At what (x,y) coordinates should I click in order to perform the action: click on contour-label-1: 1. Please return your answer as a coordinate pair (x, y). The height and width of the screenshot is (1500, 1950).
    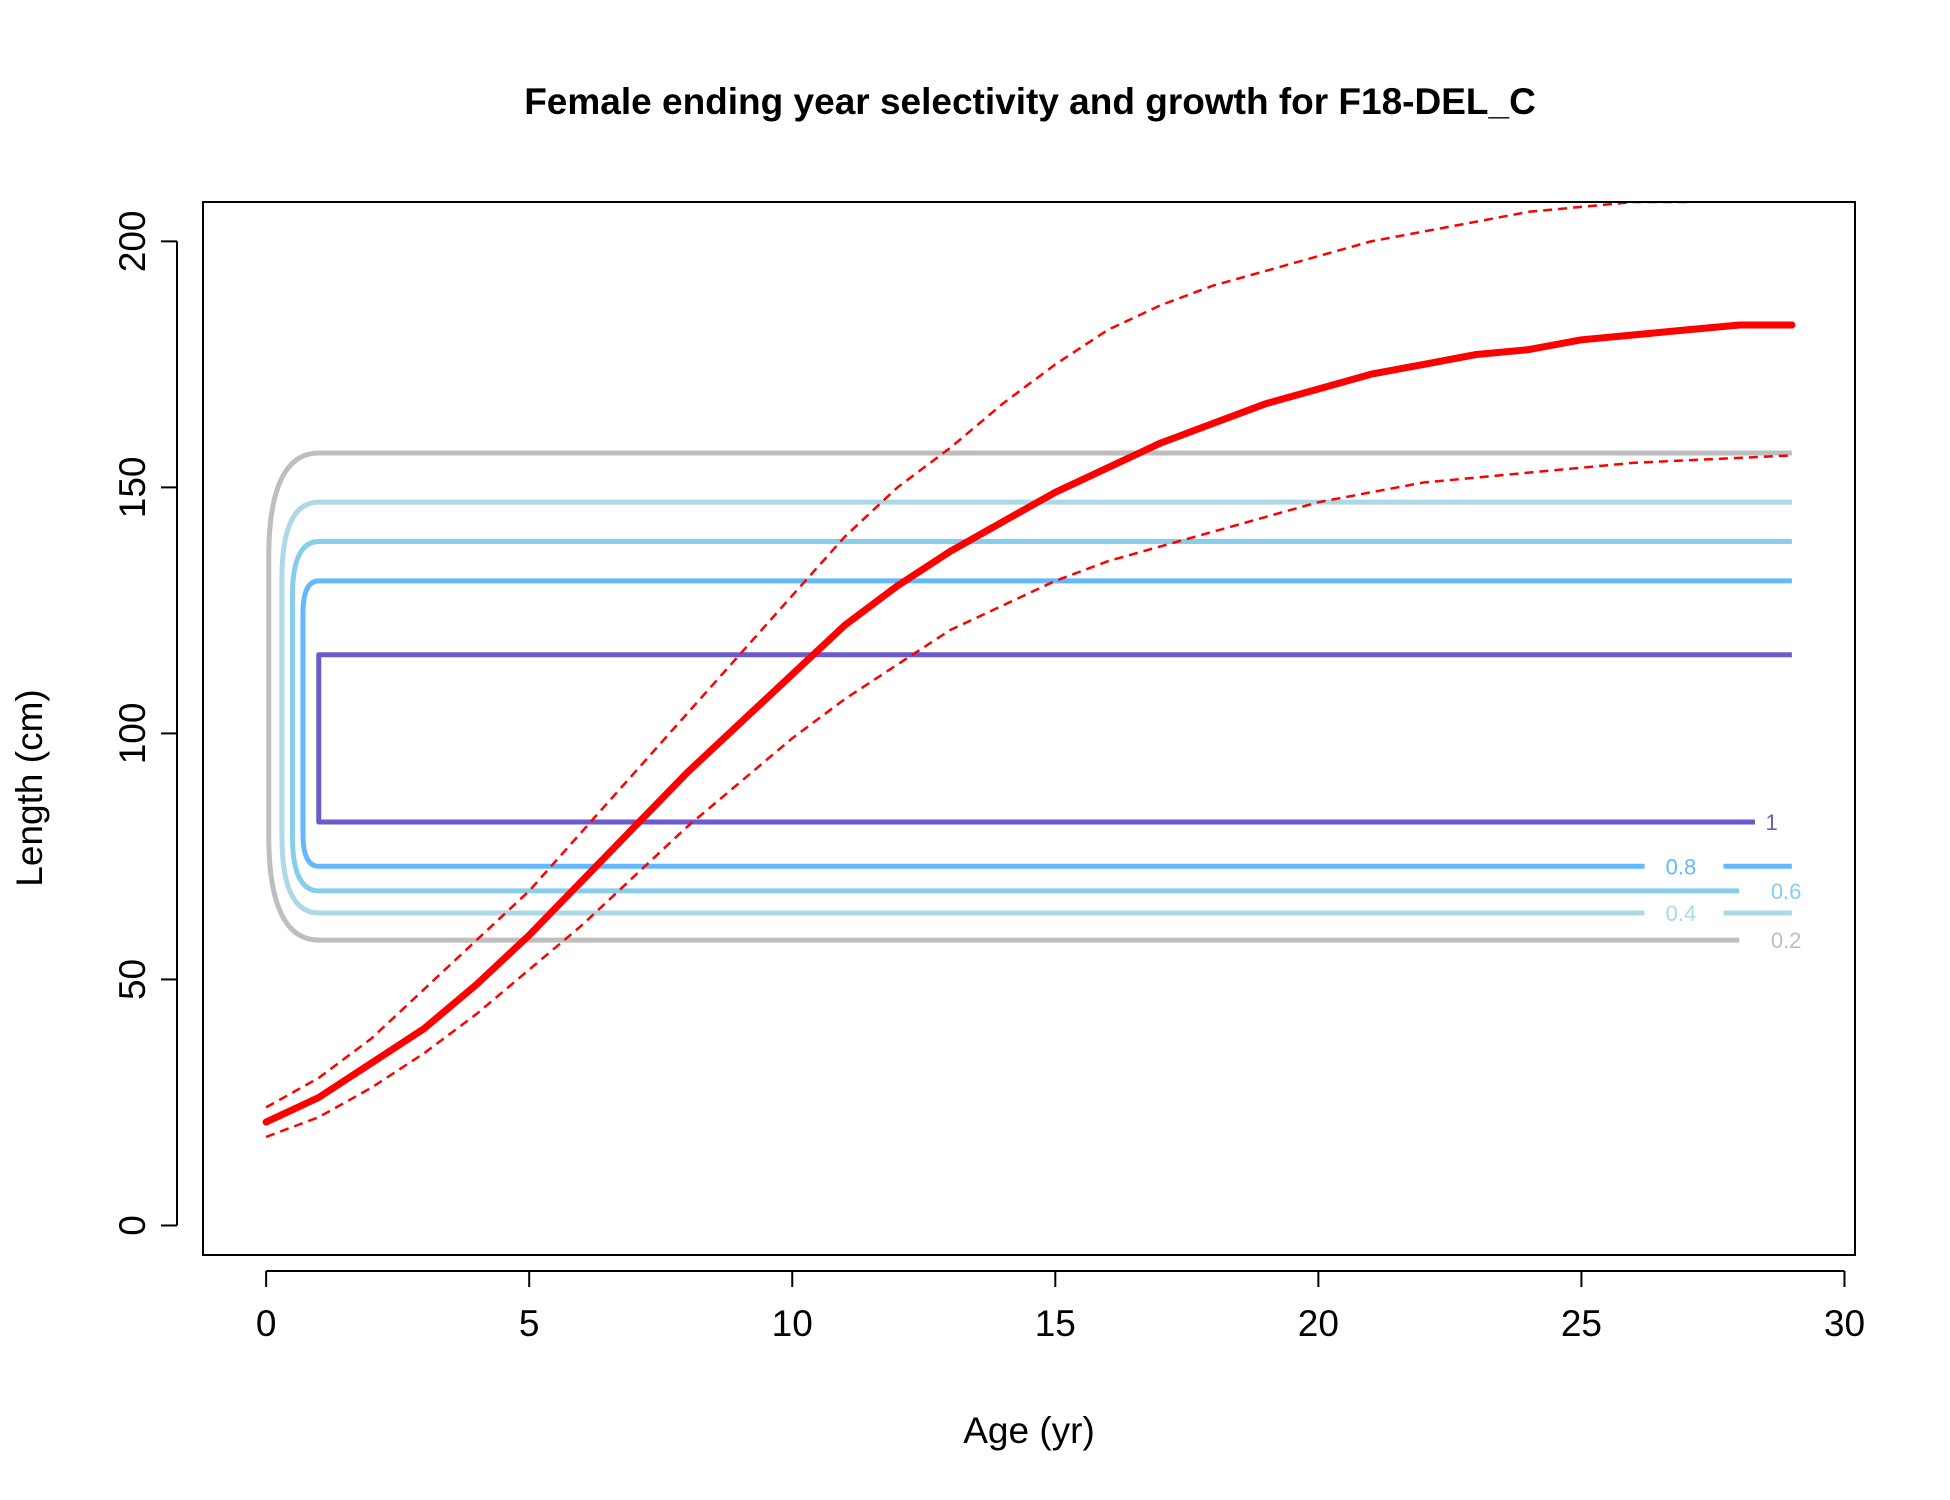
    Looking at the image, I should click on (1772, 822).